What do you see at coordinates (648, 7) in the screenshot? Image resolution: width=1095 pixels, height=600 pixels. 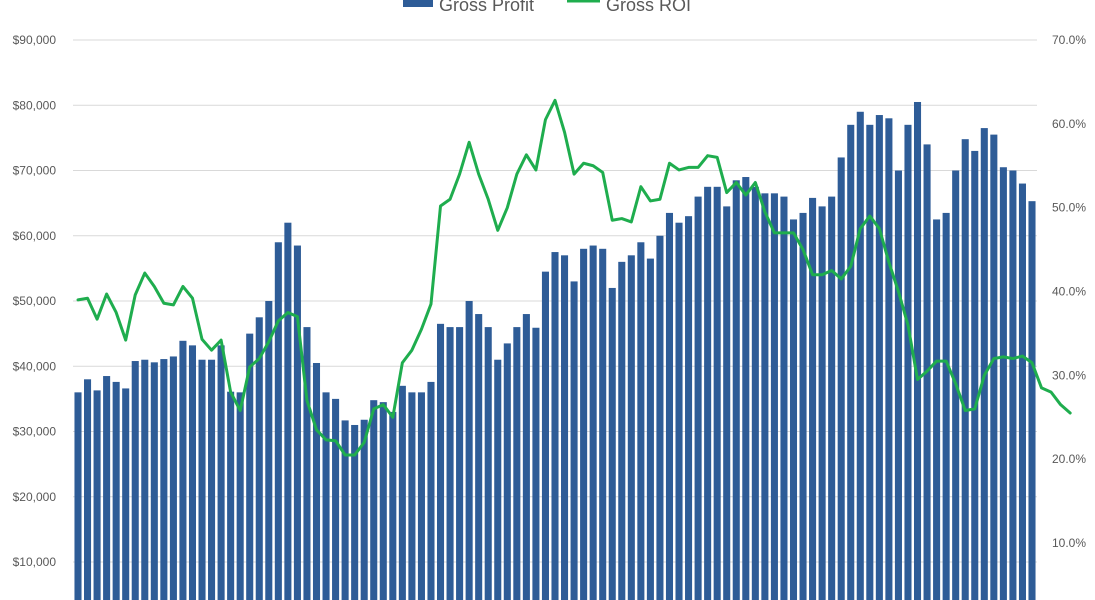 I see `legend-label-gross-roi: Gross ROI` at bounding box center [648, 7].